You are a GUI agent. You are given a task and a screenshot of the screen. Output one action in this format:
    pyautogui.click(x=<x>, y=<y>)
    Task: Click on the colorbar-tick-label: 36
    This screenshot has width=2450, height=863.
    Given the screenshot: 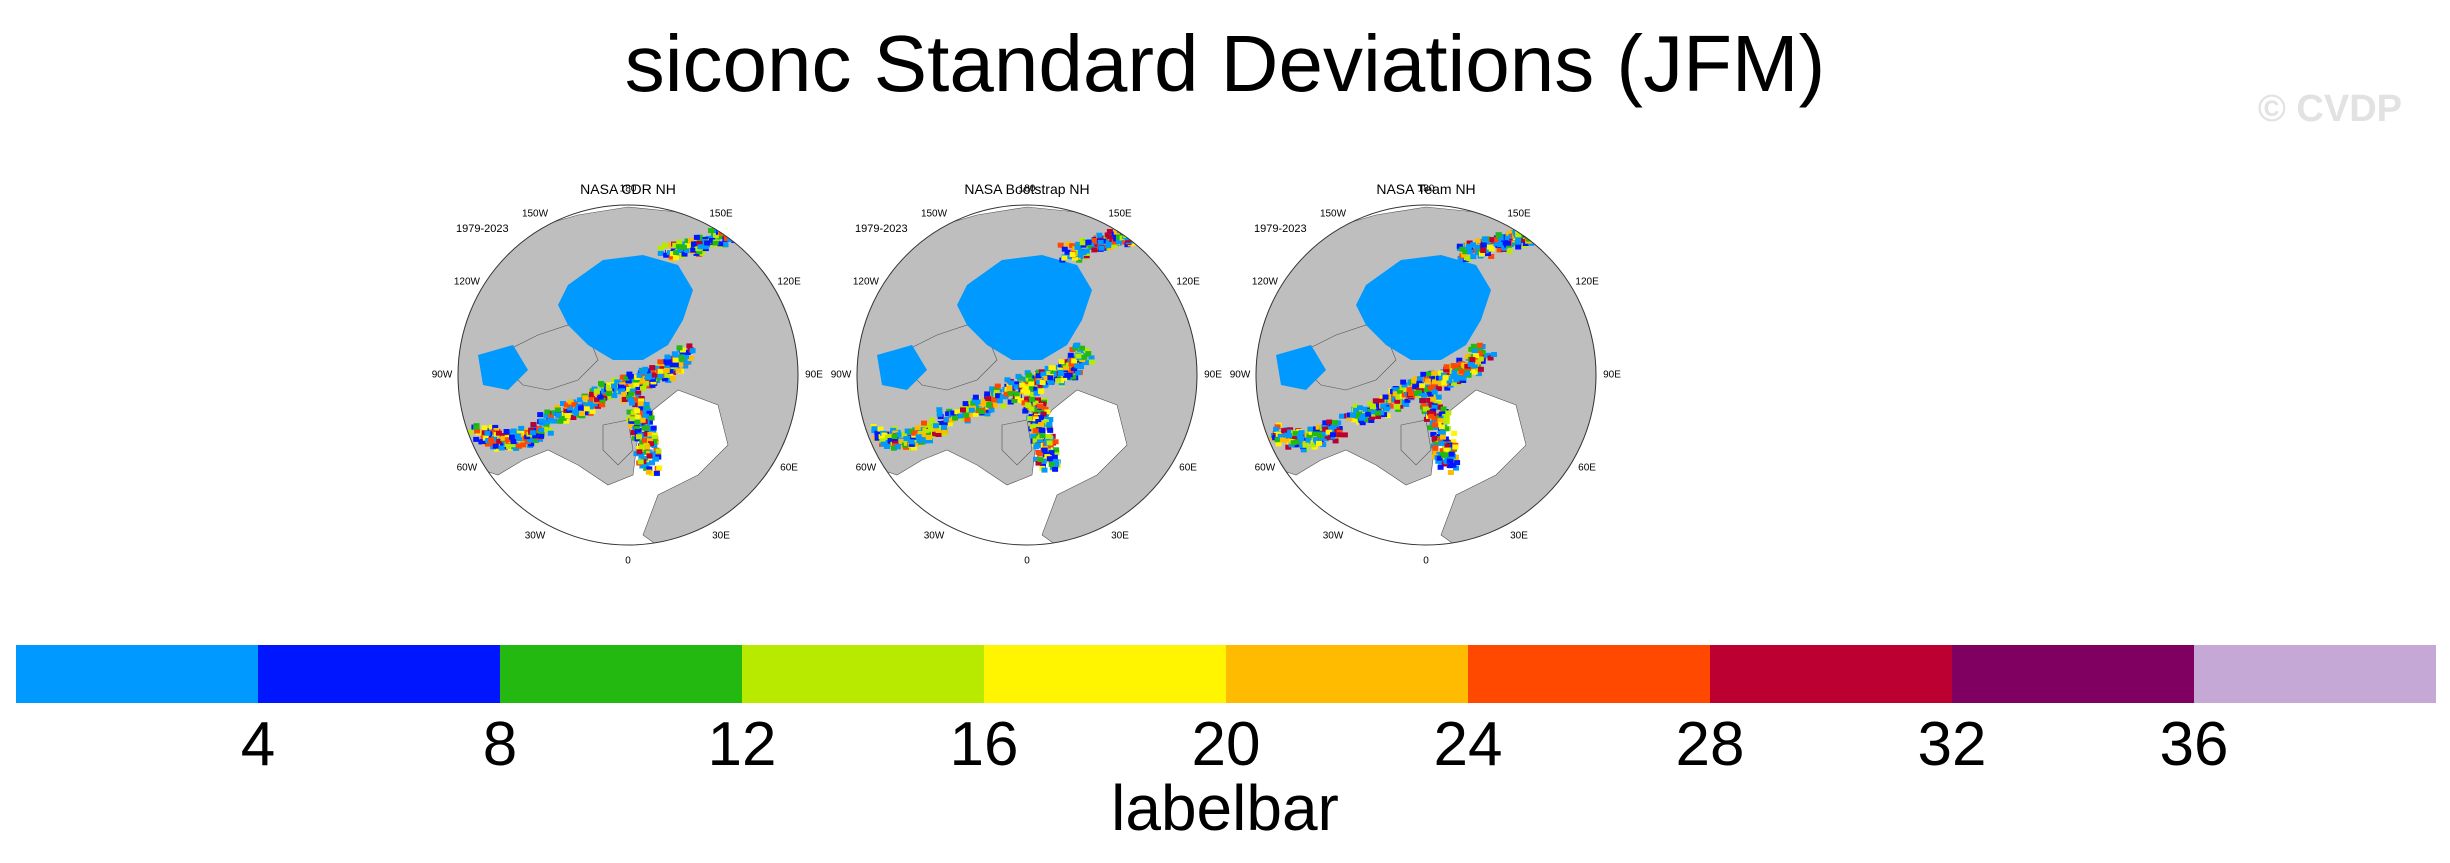 What is the action you would take?
    pyautogui.click(x=2194, y=744)
    